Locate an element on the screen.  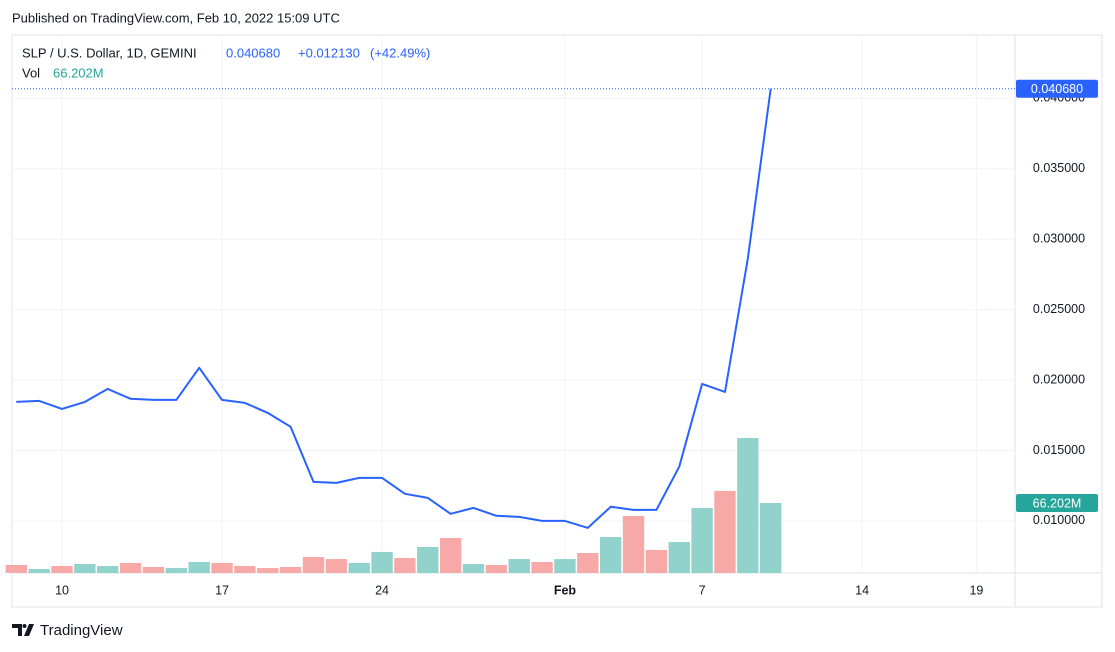
last-price-badge is located at coordinates (1057, 88).